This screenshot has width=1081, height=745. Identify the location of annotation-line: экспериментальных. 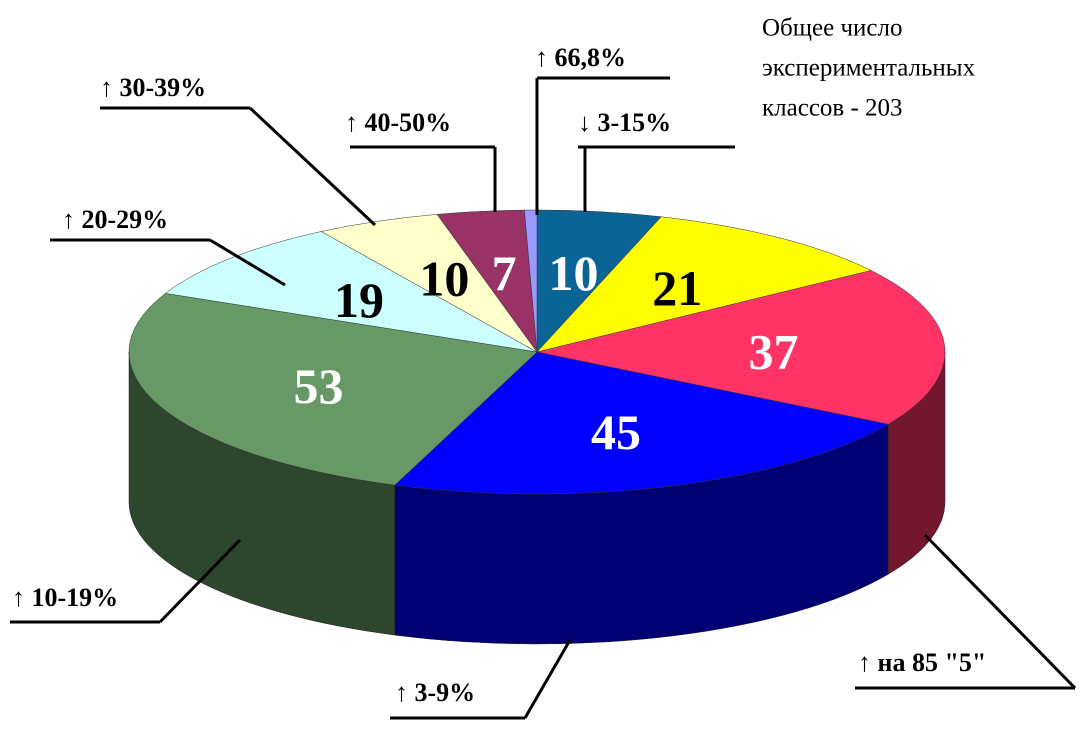
(869, 68).